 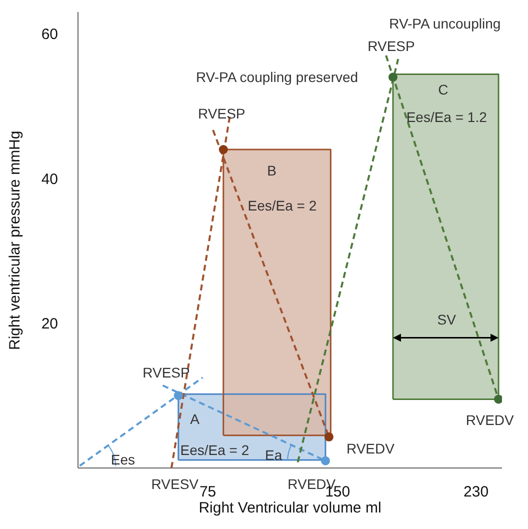 I want to click on text: RVESV, so click(x=175, y=484).